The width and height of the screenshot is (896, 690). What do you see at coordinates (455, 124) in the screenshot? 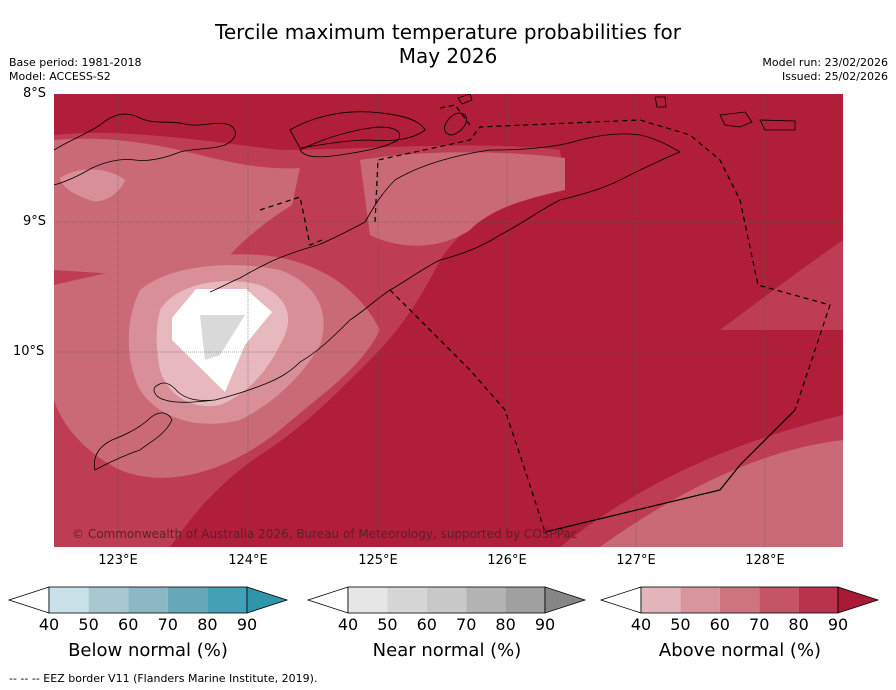
I see `atauro-coast` at bounding box center [455, 124].